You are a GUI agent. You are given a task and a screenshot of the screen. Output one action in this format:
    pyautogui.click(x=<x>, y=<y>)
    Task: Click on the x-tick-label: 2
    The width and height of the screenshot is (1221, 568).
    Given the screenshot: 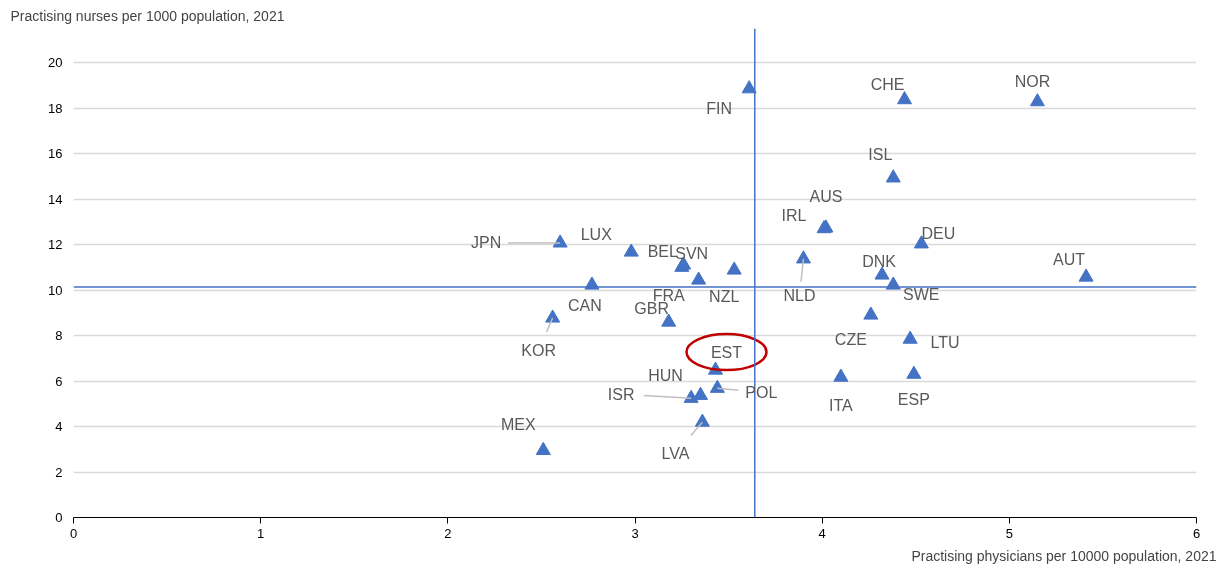 What is the action you would take?
    pyautogui.click(x=448, y=533)
    